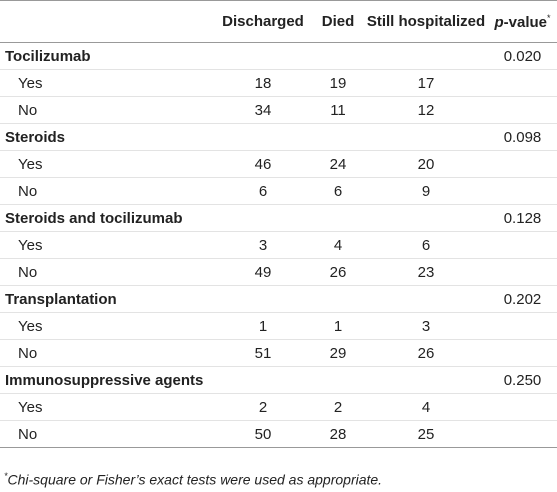 The image size is (557, 492). I want to click on group-row: Steroids and tocilizumab 0.128, so click(278, 218).